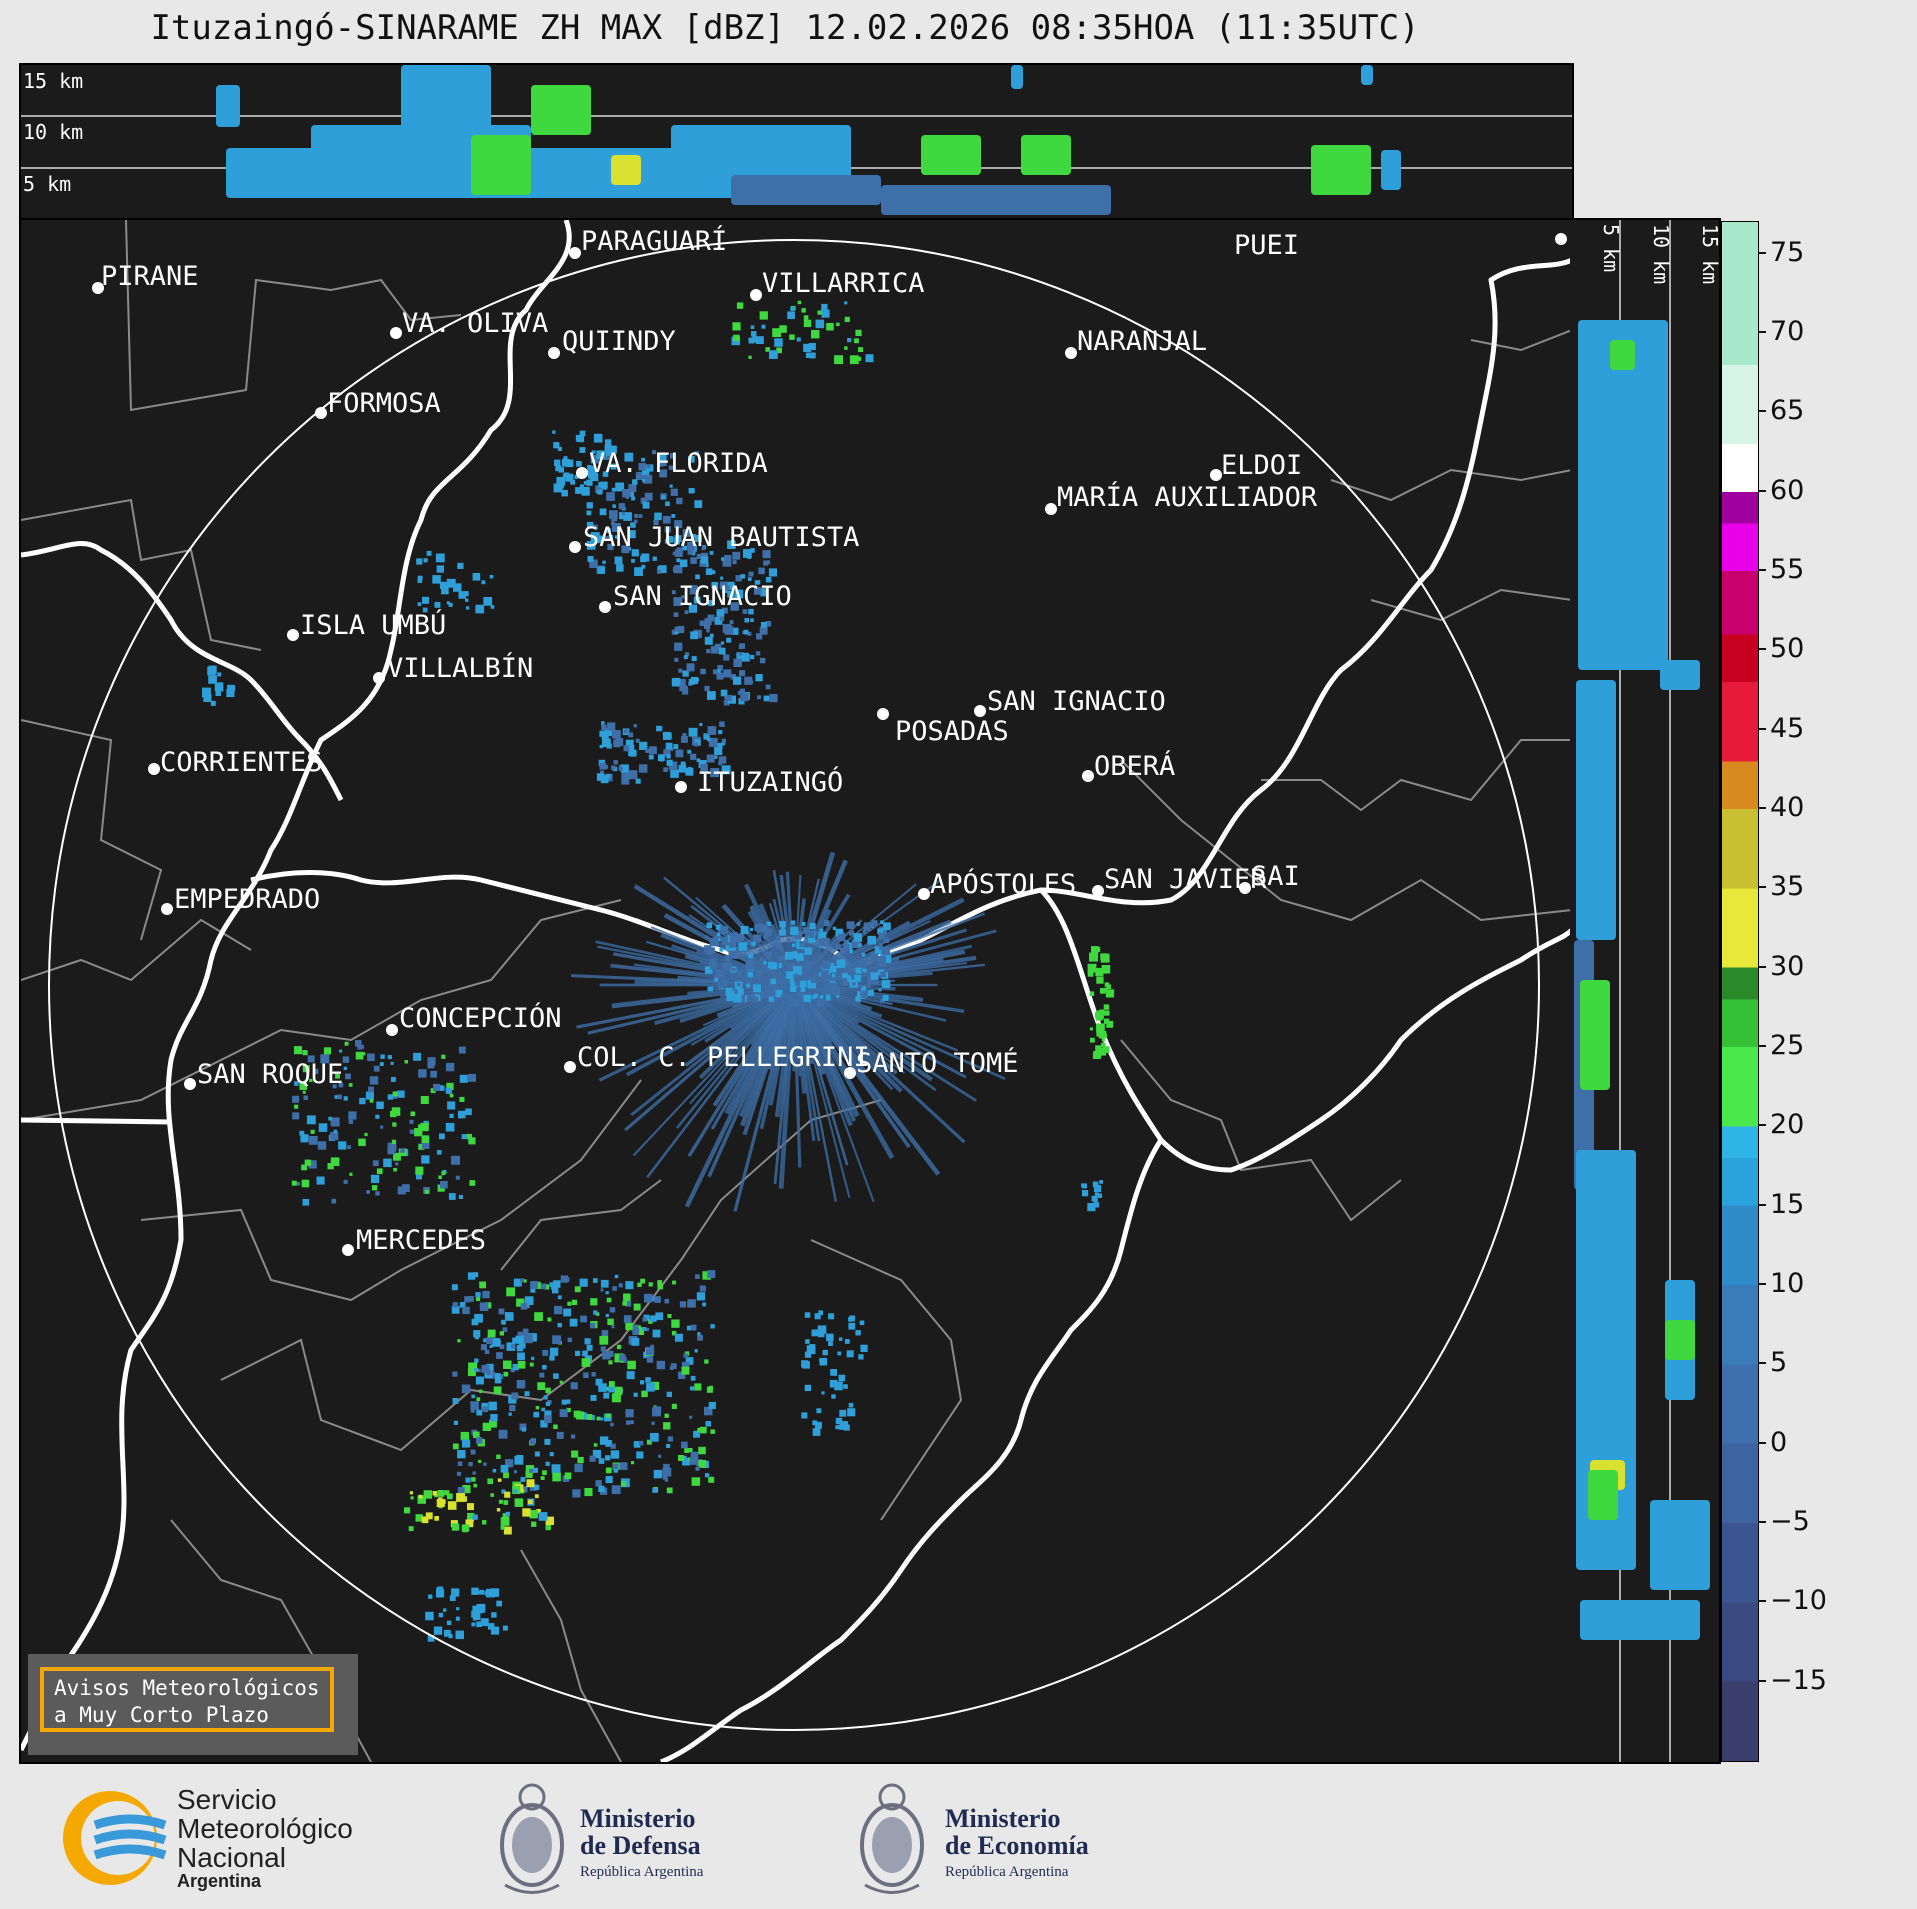  I want to click on warning-banner: Avisos Meteorológicos a Muy Corto Plazo, so click(193, 1704).